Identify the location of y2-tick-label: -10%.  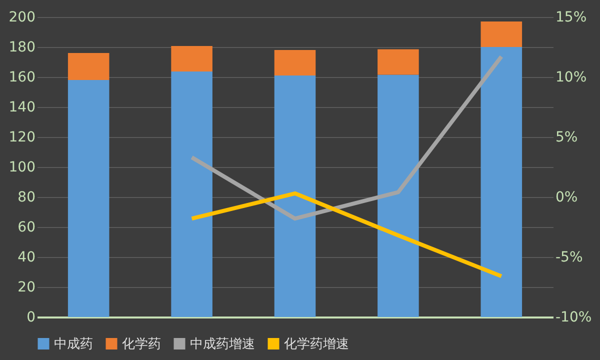
(574, 318).